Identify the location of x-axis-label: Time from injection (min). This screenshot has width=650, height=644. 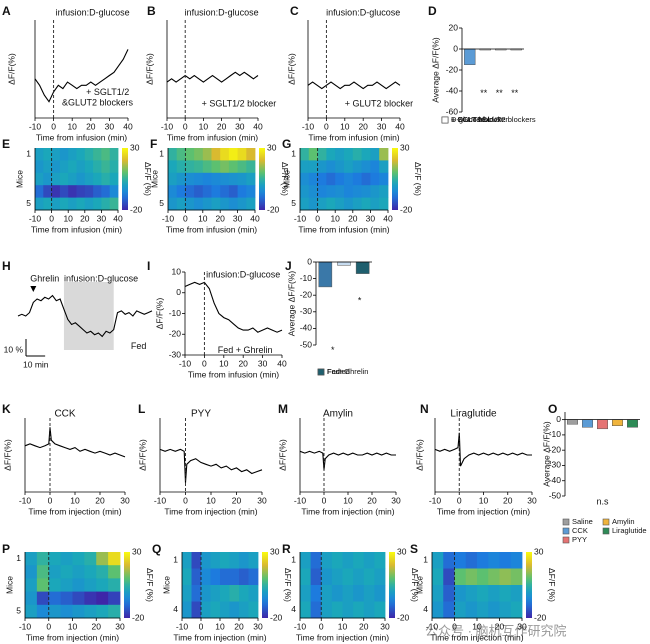
(210, 511).